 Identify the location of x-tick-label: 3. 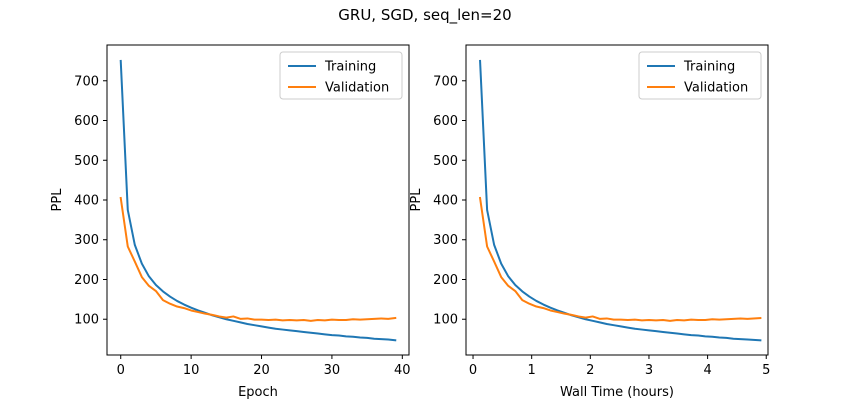
(649, 370).